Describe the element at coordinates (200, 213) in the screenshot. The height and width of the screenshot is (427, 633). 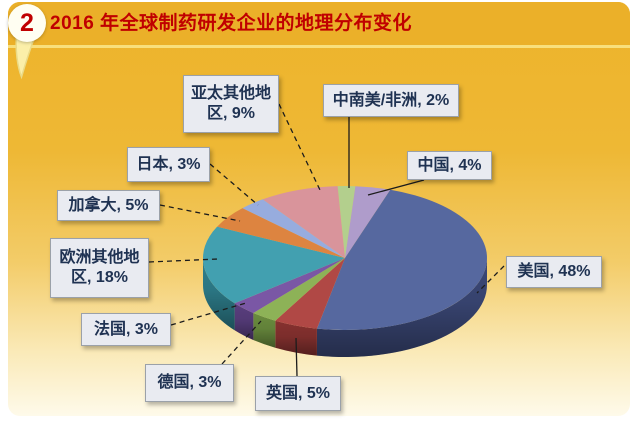
I see `leader-line-加拿大` at that location.